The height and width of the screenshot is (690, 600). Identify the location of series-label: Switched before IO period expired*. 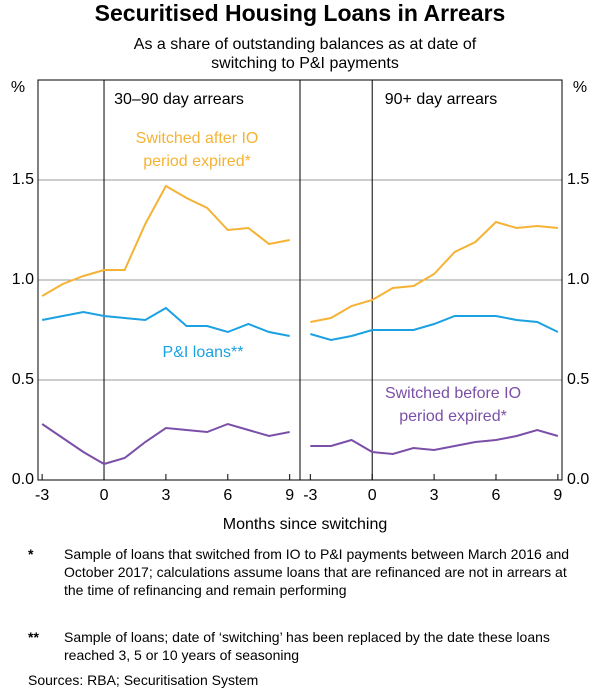
(453, 405).